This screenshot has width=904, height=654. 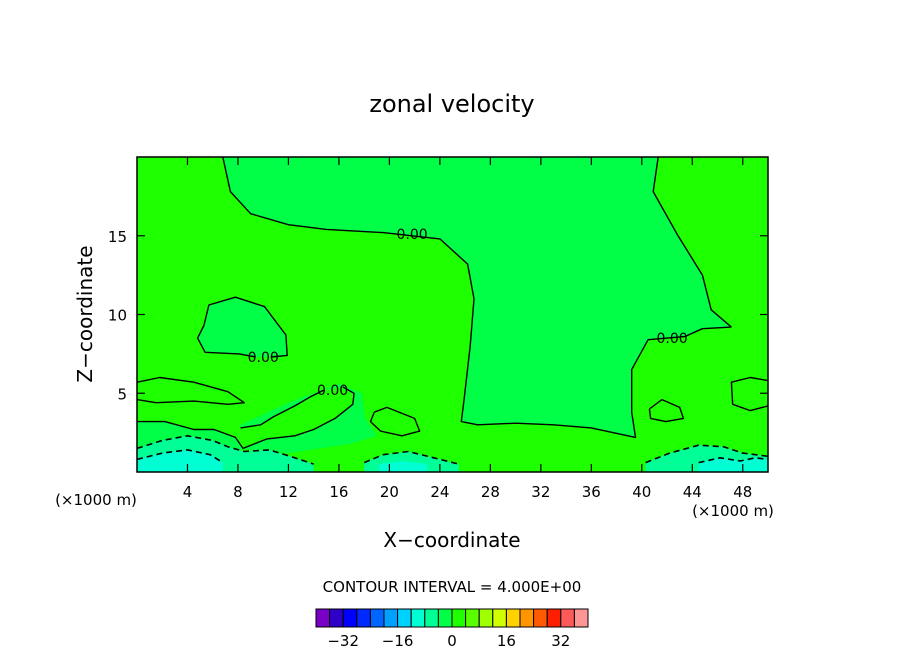 What do you see at coordinates (188, 492) in the screenshot?
I see `x-tick-label: 4` at bounding box center [188, 492].